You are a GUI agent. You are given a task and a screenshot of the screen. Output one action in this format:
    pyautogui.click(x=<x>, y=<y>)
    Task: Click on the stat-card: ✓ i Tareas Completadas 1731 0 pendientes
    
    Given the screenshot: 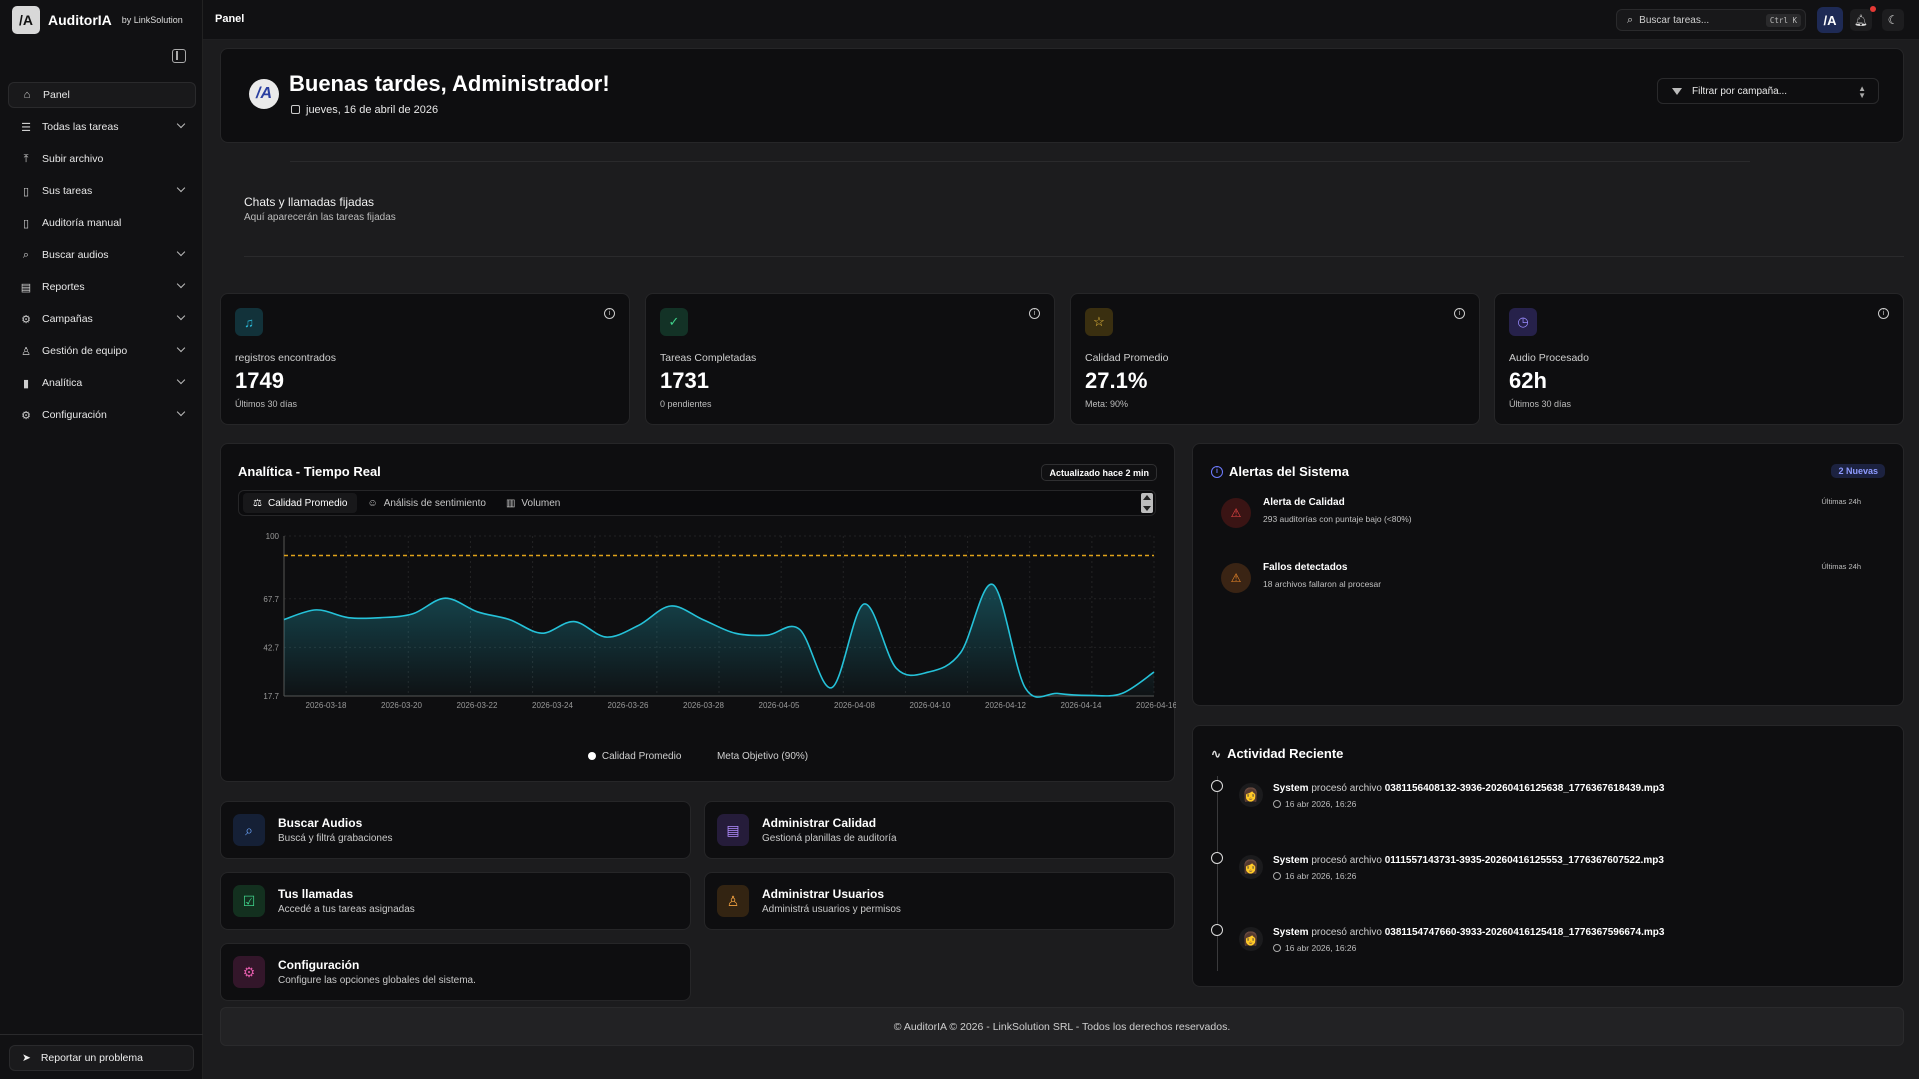 What is the action you would take?
    pyautogui.click(x=850, y=359)
    